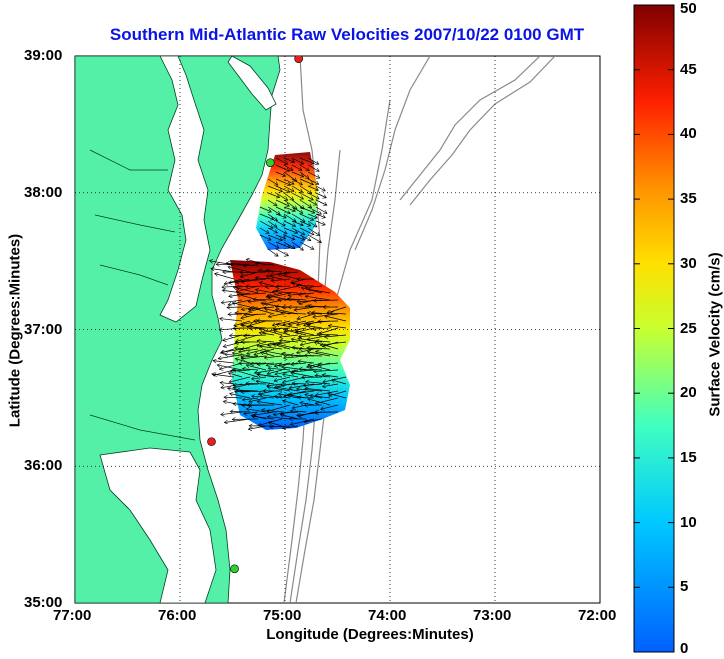 The image size is (724, 659). Describe the element at coordinates (492, 615) in the screenshot. I see `x-tick-label: 73:00` at that location.